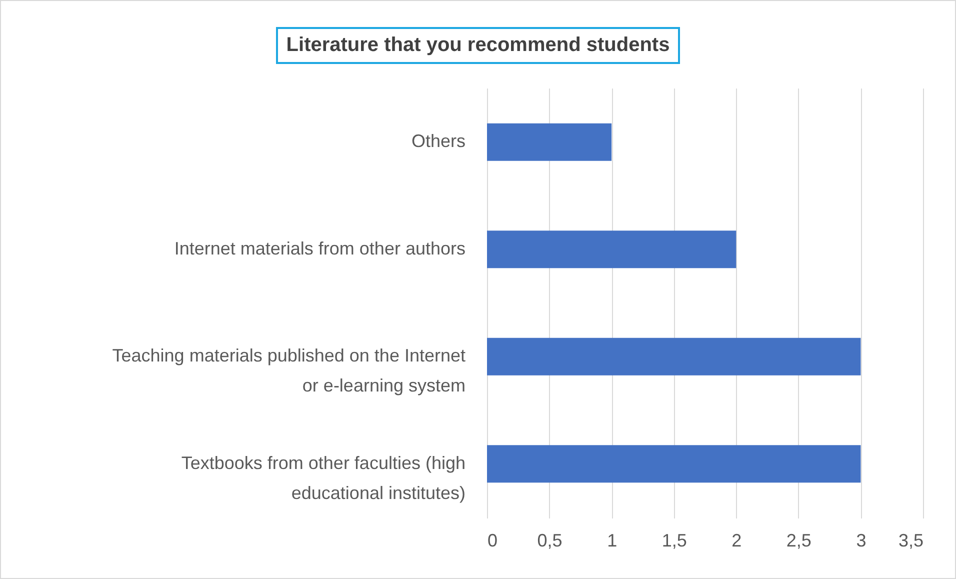  I want to click on x-tick-label: 1,5, so click(674, 540).